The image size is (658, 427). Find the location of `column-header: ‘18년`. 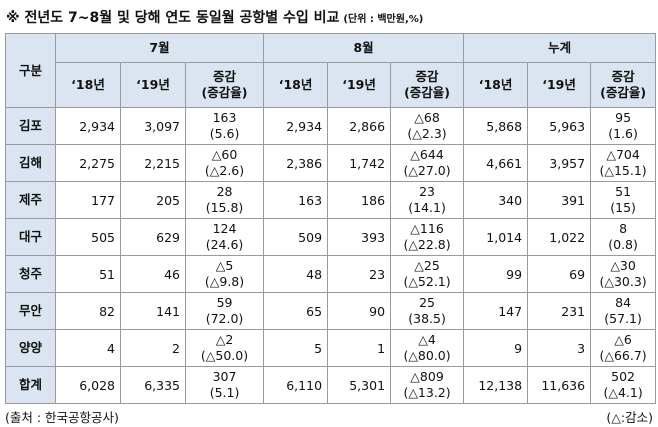

column-header: ‘18년 is located at coordinates (88, 85).